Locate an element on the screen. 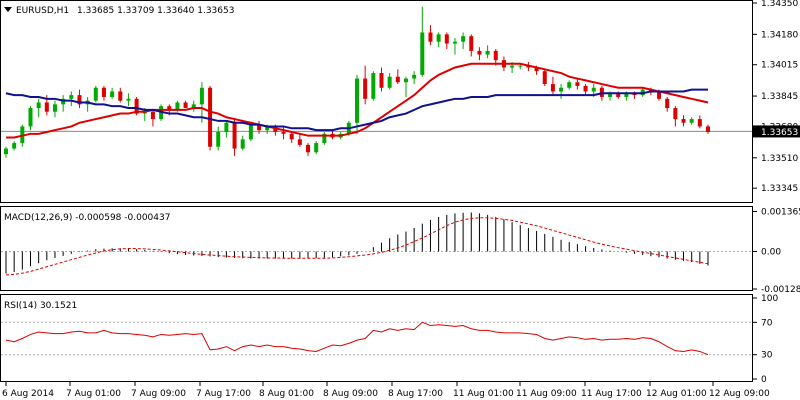  x-tick-label: 8 Aug 17:00 is located at coordinates (415, 394).